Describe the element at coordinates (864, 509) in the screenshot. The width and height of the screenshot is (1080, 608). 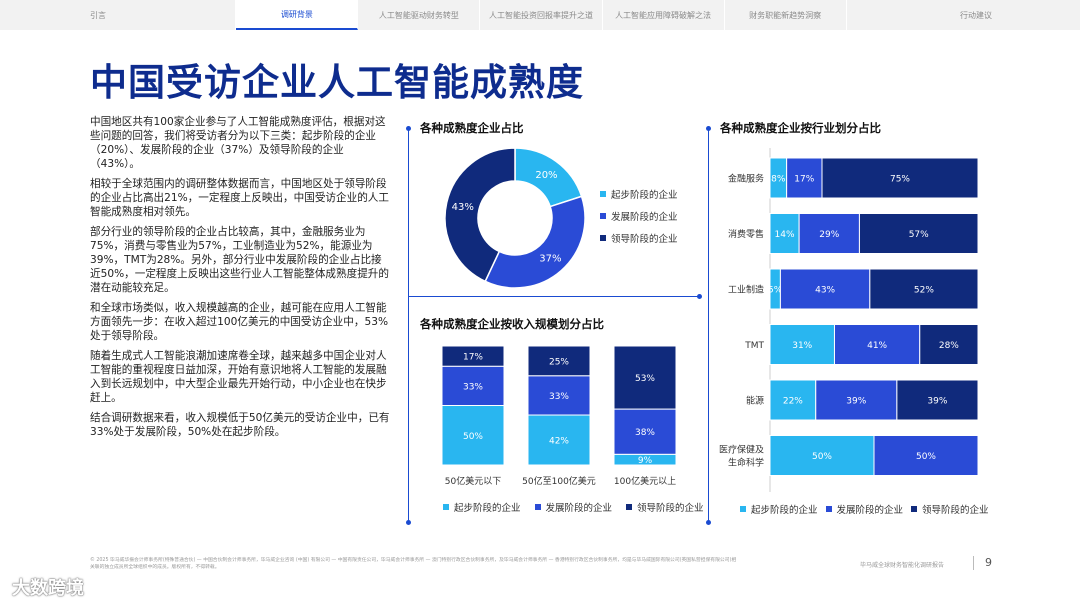
I see `industry-legend: 起步阶段的企业 发展阶段的企业 领导阶段的企业` at that location.